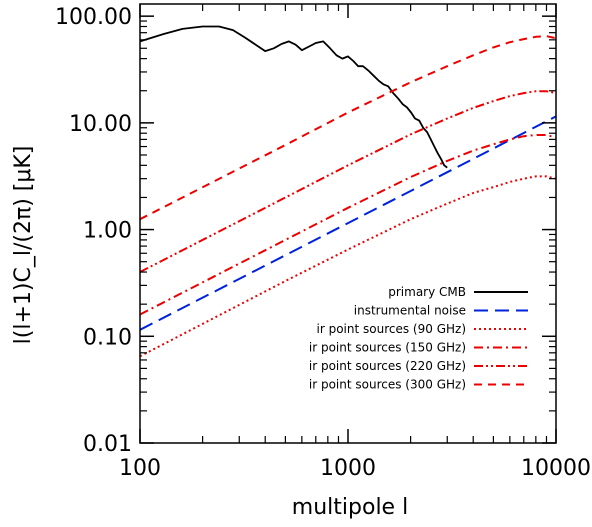 The height and width of the screenshot is (527, 592). I want to click on y-tick-label: 10.00, so click(100, 124).